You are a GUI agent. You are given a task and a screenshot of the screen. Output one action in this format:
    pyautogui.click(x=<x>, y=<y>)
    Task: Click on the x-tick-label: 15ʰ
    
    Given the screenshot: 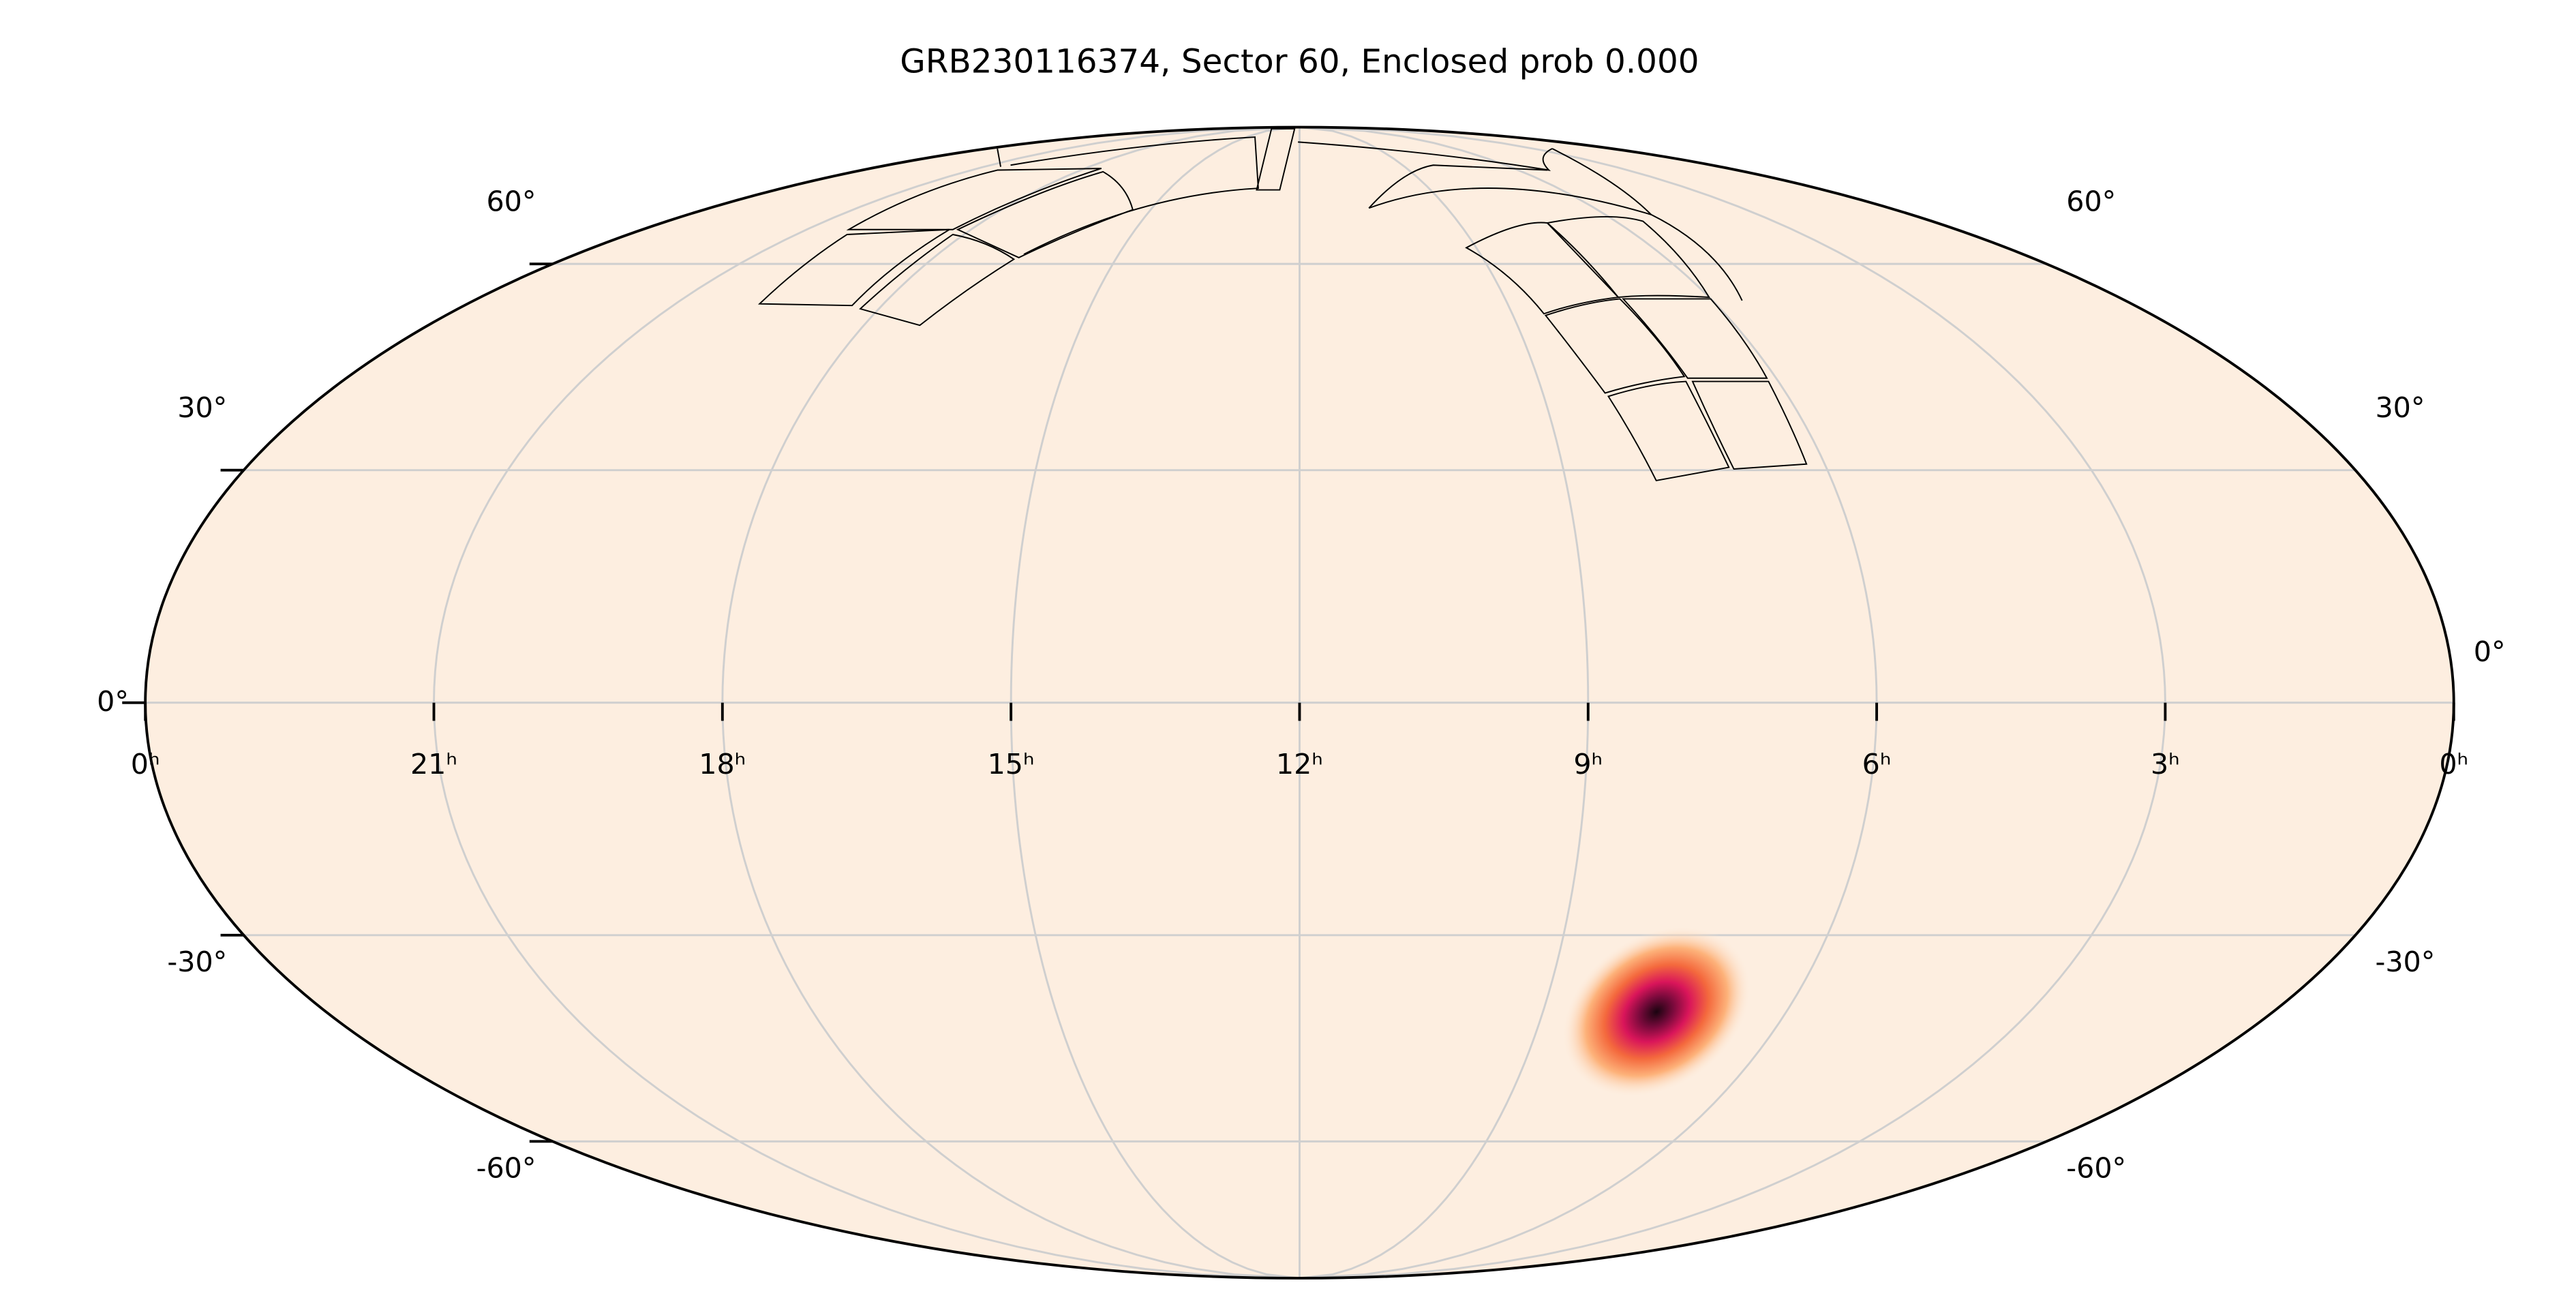 What is the action you would take?
    pyautogui.click(x=1011, y=765)
    